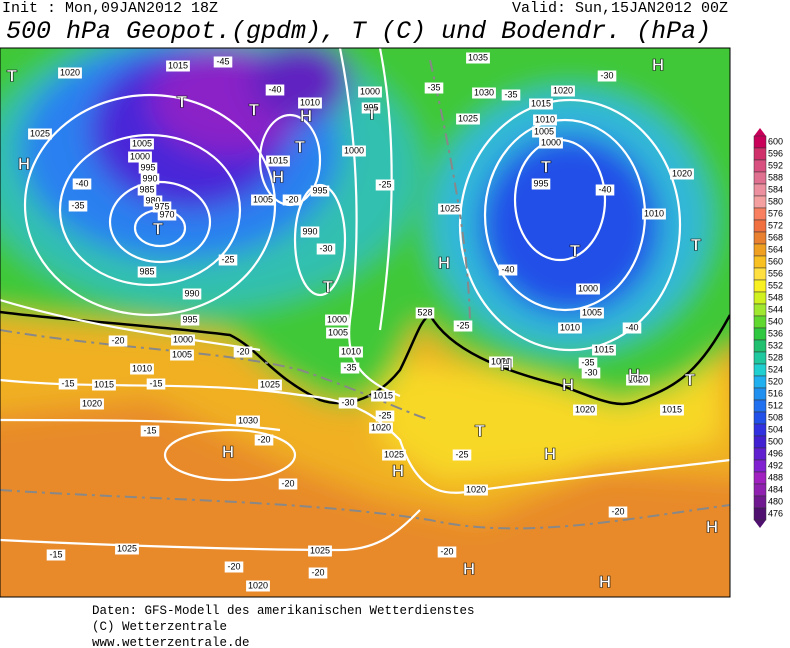  Describe the element at coordinates (775, 393) in the screenshot. I see `legend-label: 516` at that location.